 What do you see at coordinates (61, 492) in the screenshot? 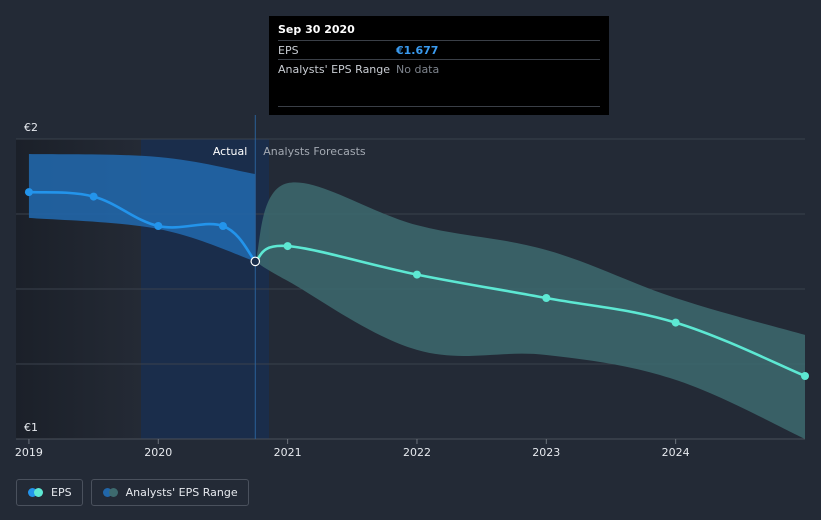
I see `legend-eps-label: EPS` at bounding box center [61, 492].